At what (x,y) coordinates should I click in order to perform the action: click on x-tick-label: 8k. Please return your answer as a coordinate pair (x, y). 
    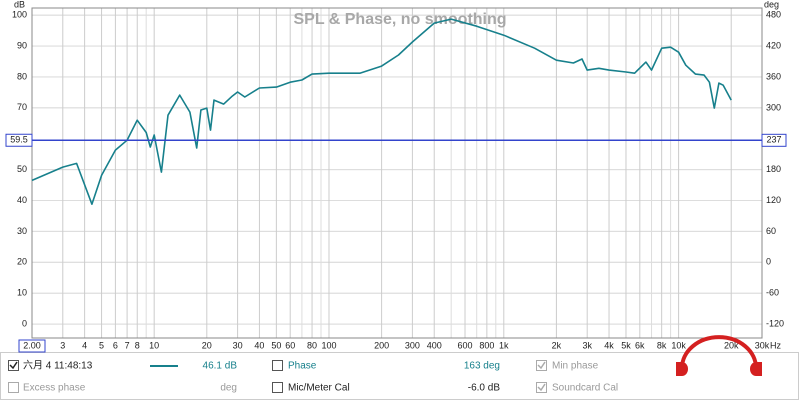
    Looking at the image, I should click on (662, 345).